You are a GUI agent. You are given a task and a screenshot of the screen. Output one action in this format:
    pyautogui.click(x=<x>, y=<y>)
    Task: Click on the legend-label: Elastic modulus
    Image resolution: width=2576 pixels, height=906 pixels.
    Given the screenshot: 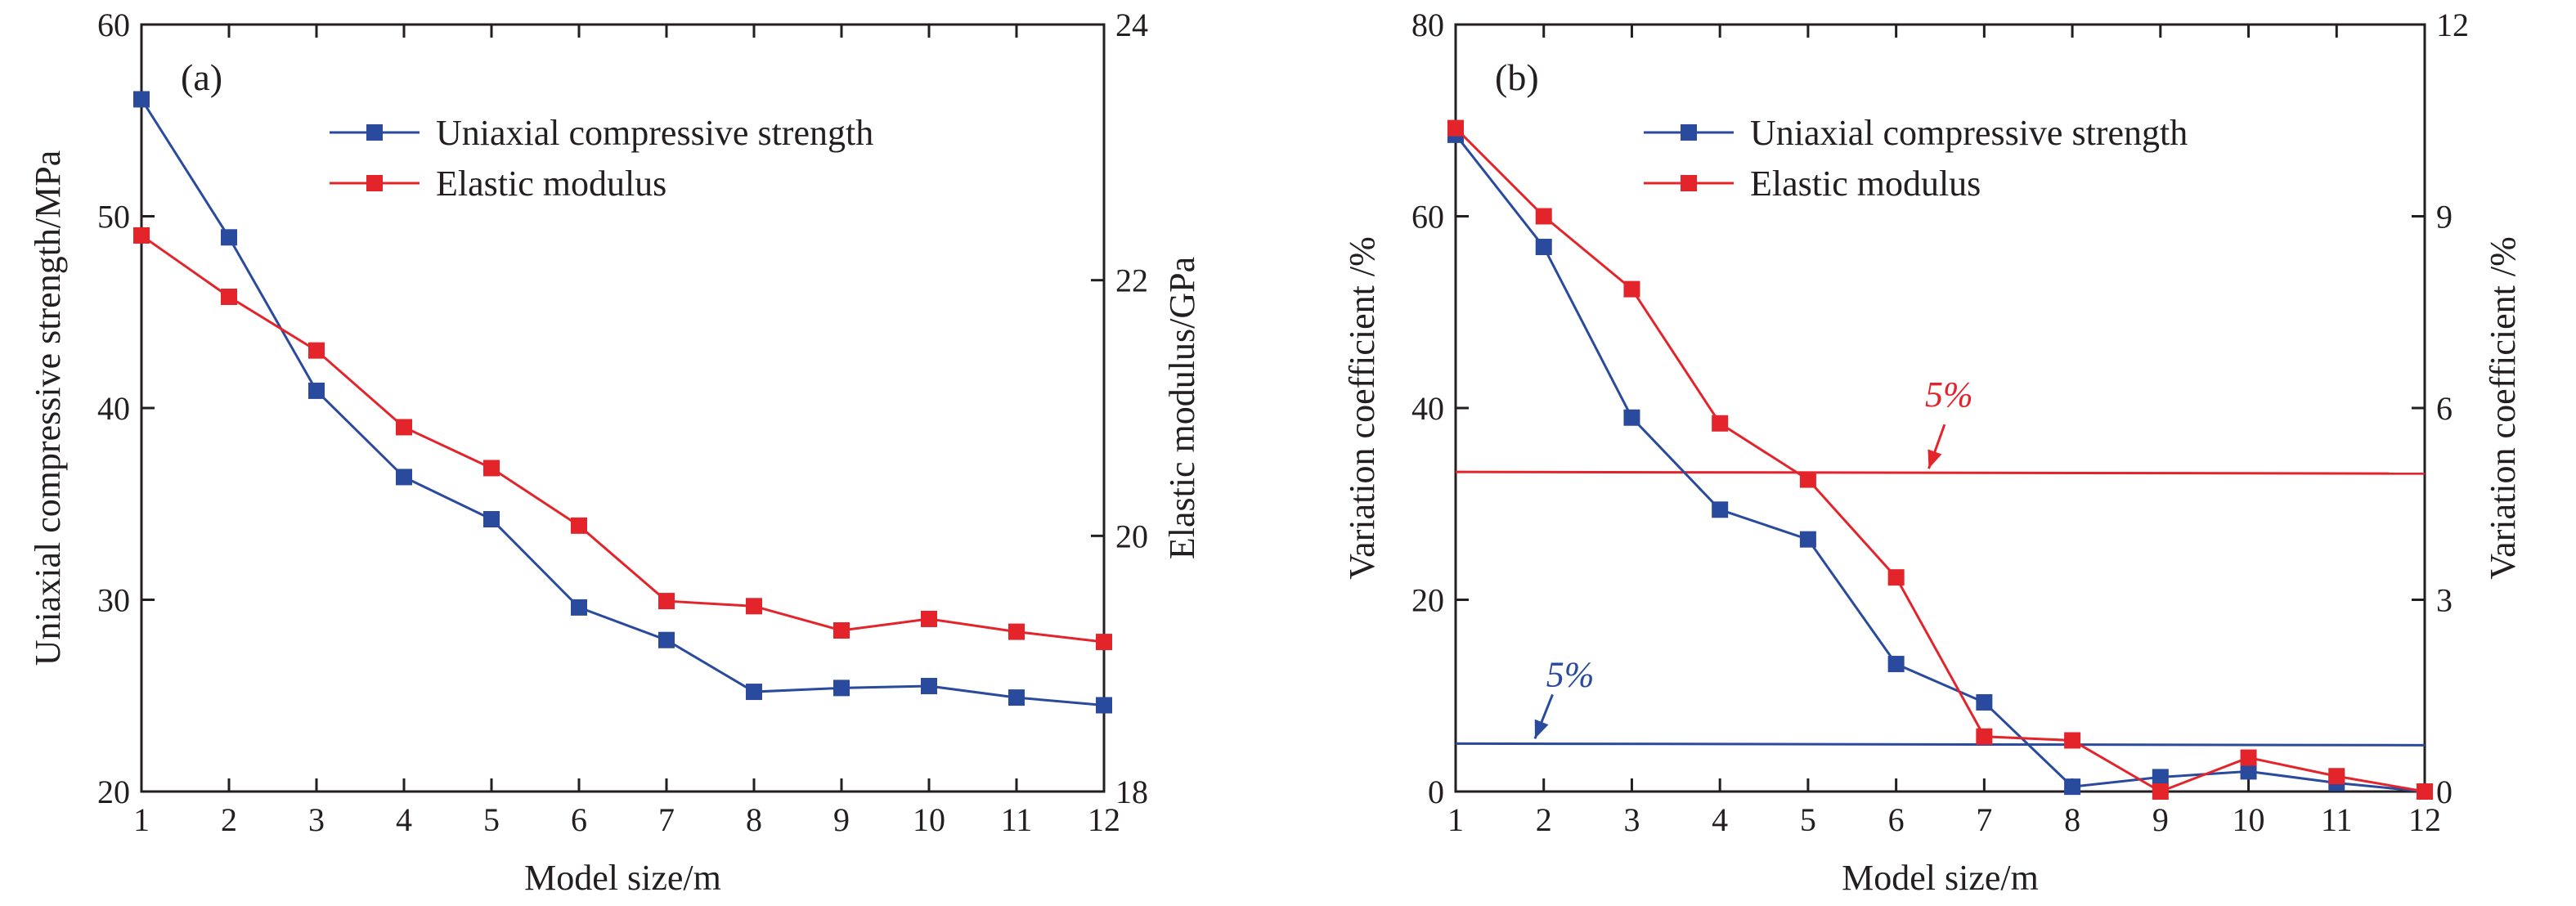 What is the action you would take?
    pyautogui.click(x=551, y=184)
    